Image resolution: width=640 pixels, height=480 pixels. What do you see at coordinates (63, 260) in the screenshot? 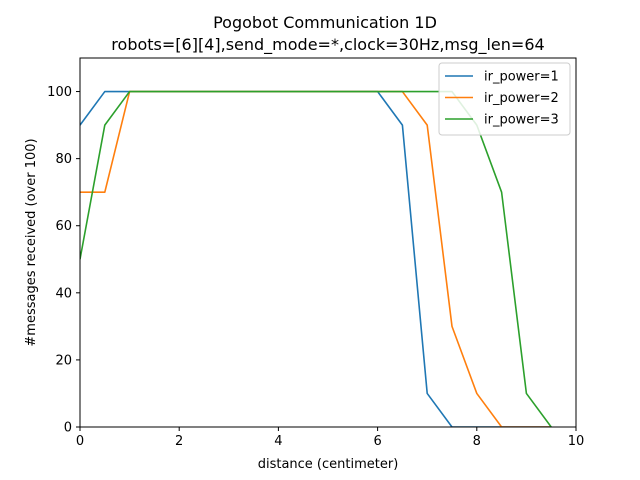
I see `y-axis-ticks: 0 20 40 60 80 100` at bounding box center [63, 260].